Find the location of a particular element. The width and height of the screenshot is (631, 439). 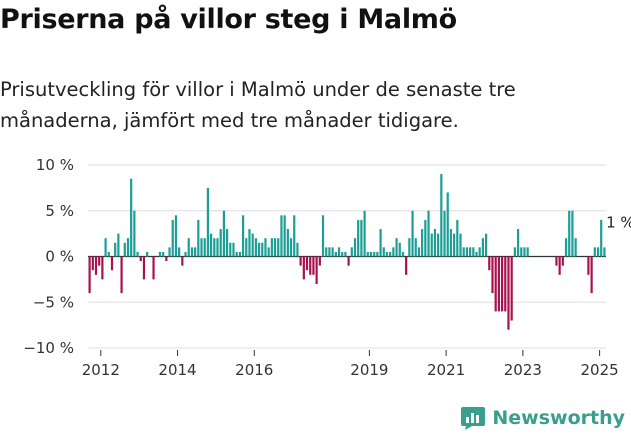

x-tick-label: 2014 is located at coordinates (177, 370).